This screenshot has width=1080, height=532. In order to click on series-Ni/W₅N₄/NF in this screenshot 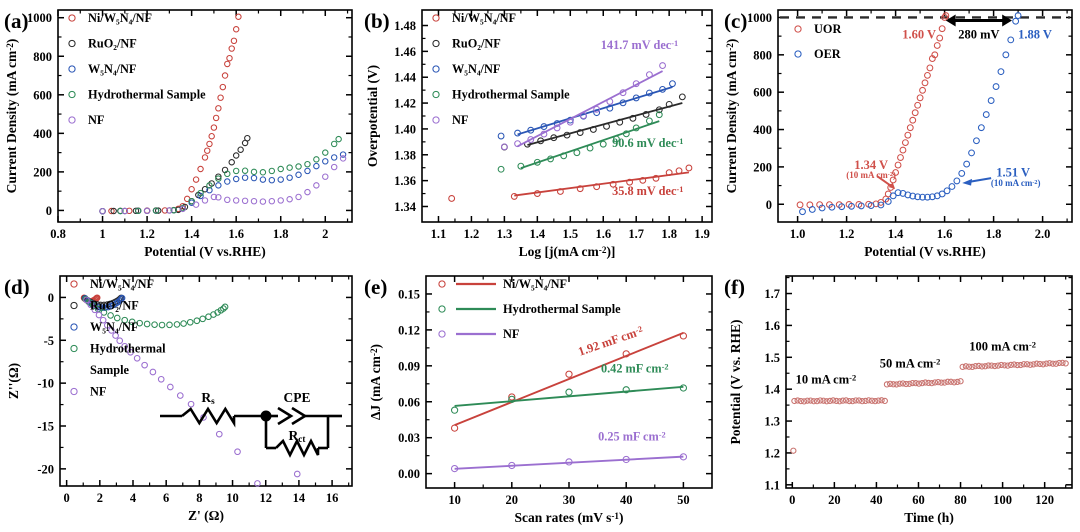, I will do `click(570, 183)`.